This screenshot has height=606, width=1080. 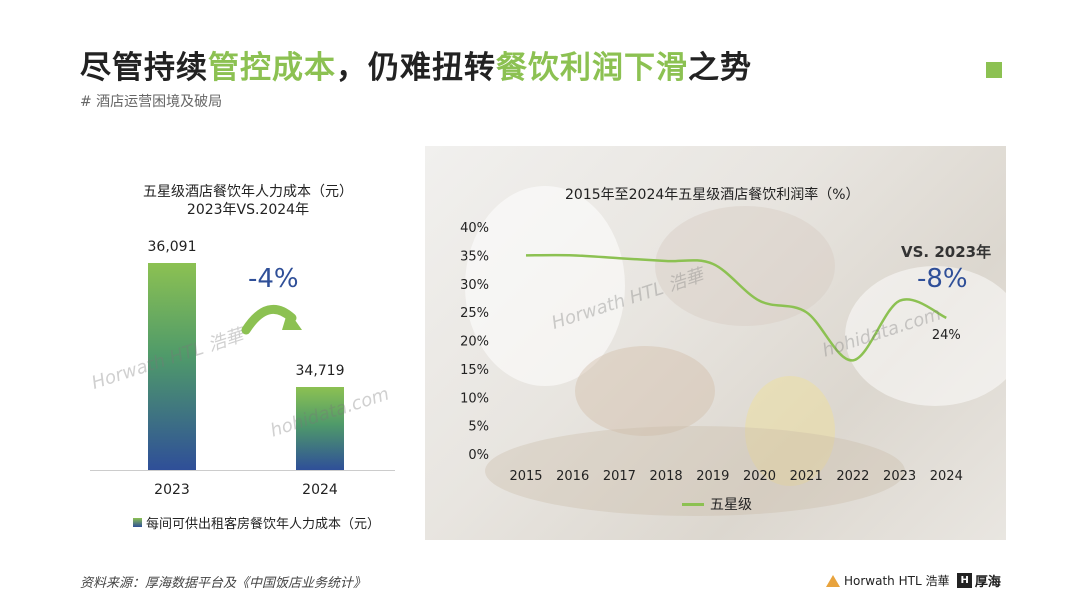 I want to click on x-tick-label: 2016, so click(x=572, y=476).